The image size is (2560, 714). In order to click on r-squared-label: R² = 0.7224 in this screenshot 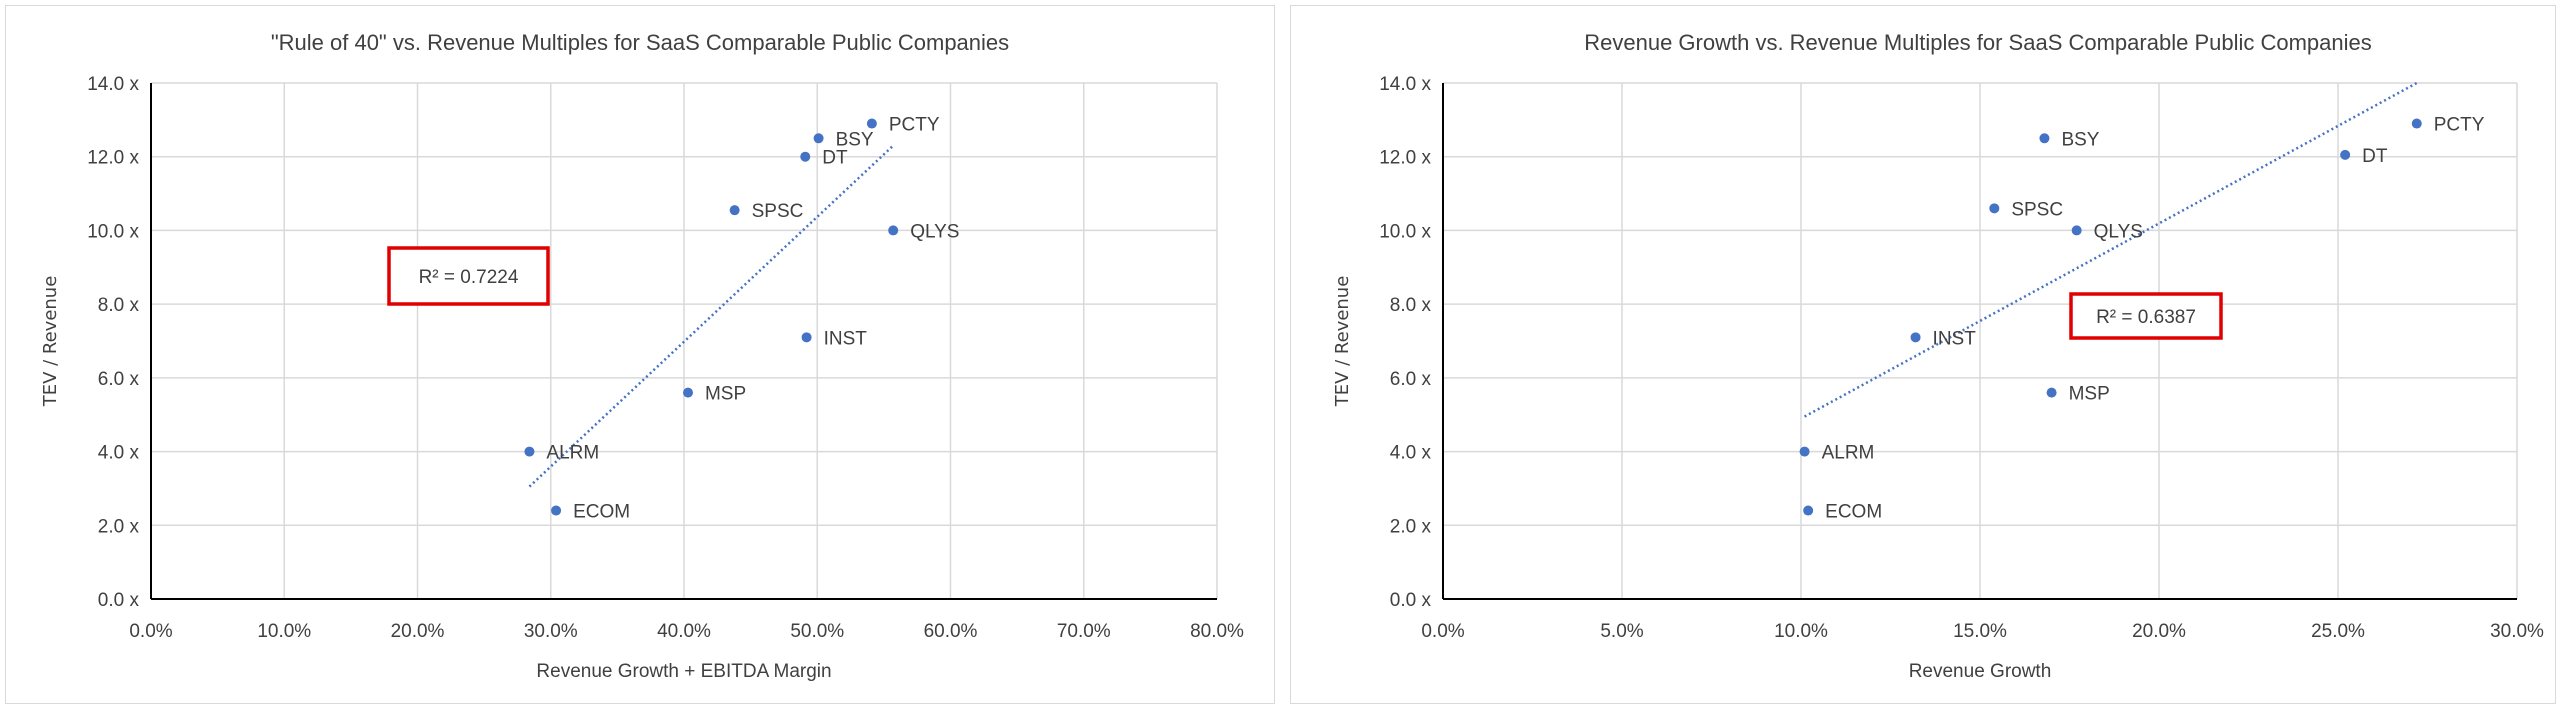, I will do `click(469, 277)`.